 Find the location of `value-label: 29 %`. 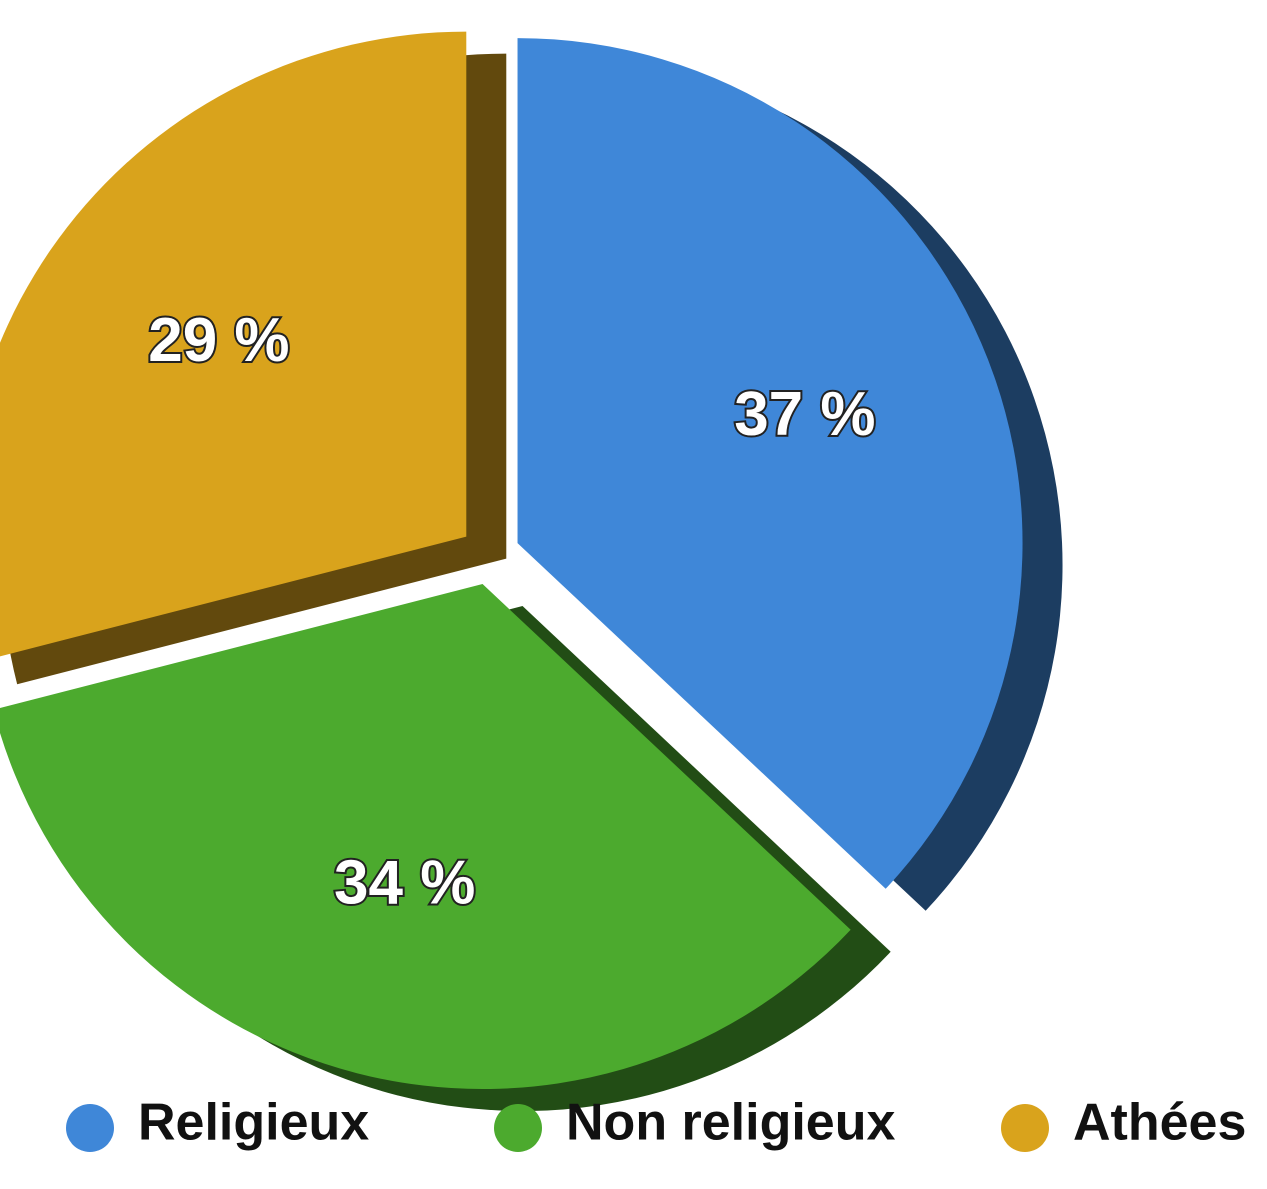

value-label: 29 % is located at coordinates (218, 340).